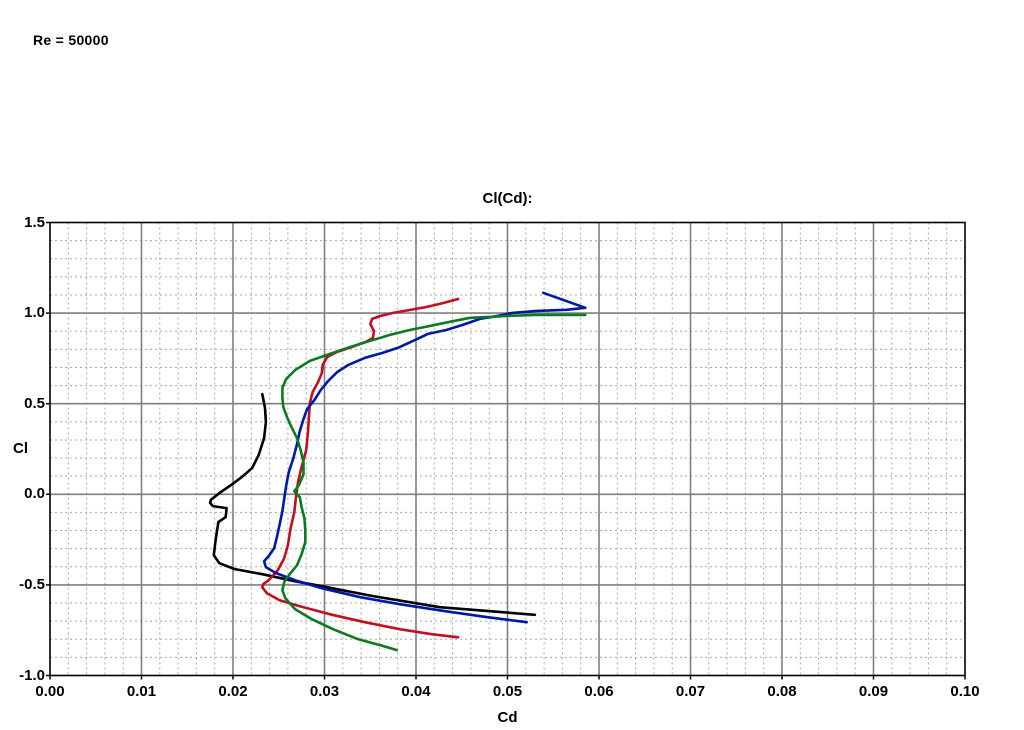 This screenshot has width=1024, height=730. Describe the element at coordinates (690, 691) in the screenshot. I see `x-tick-label: 0.07` at that location.